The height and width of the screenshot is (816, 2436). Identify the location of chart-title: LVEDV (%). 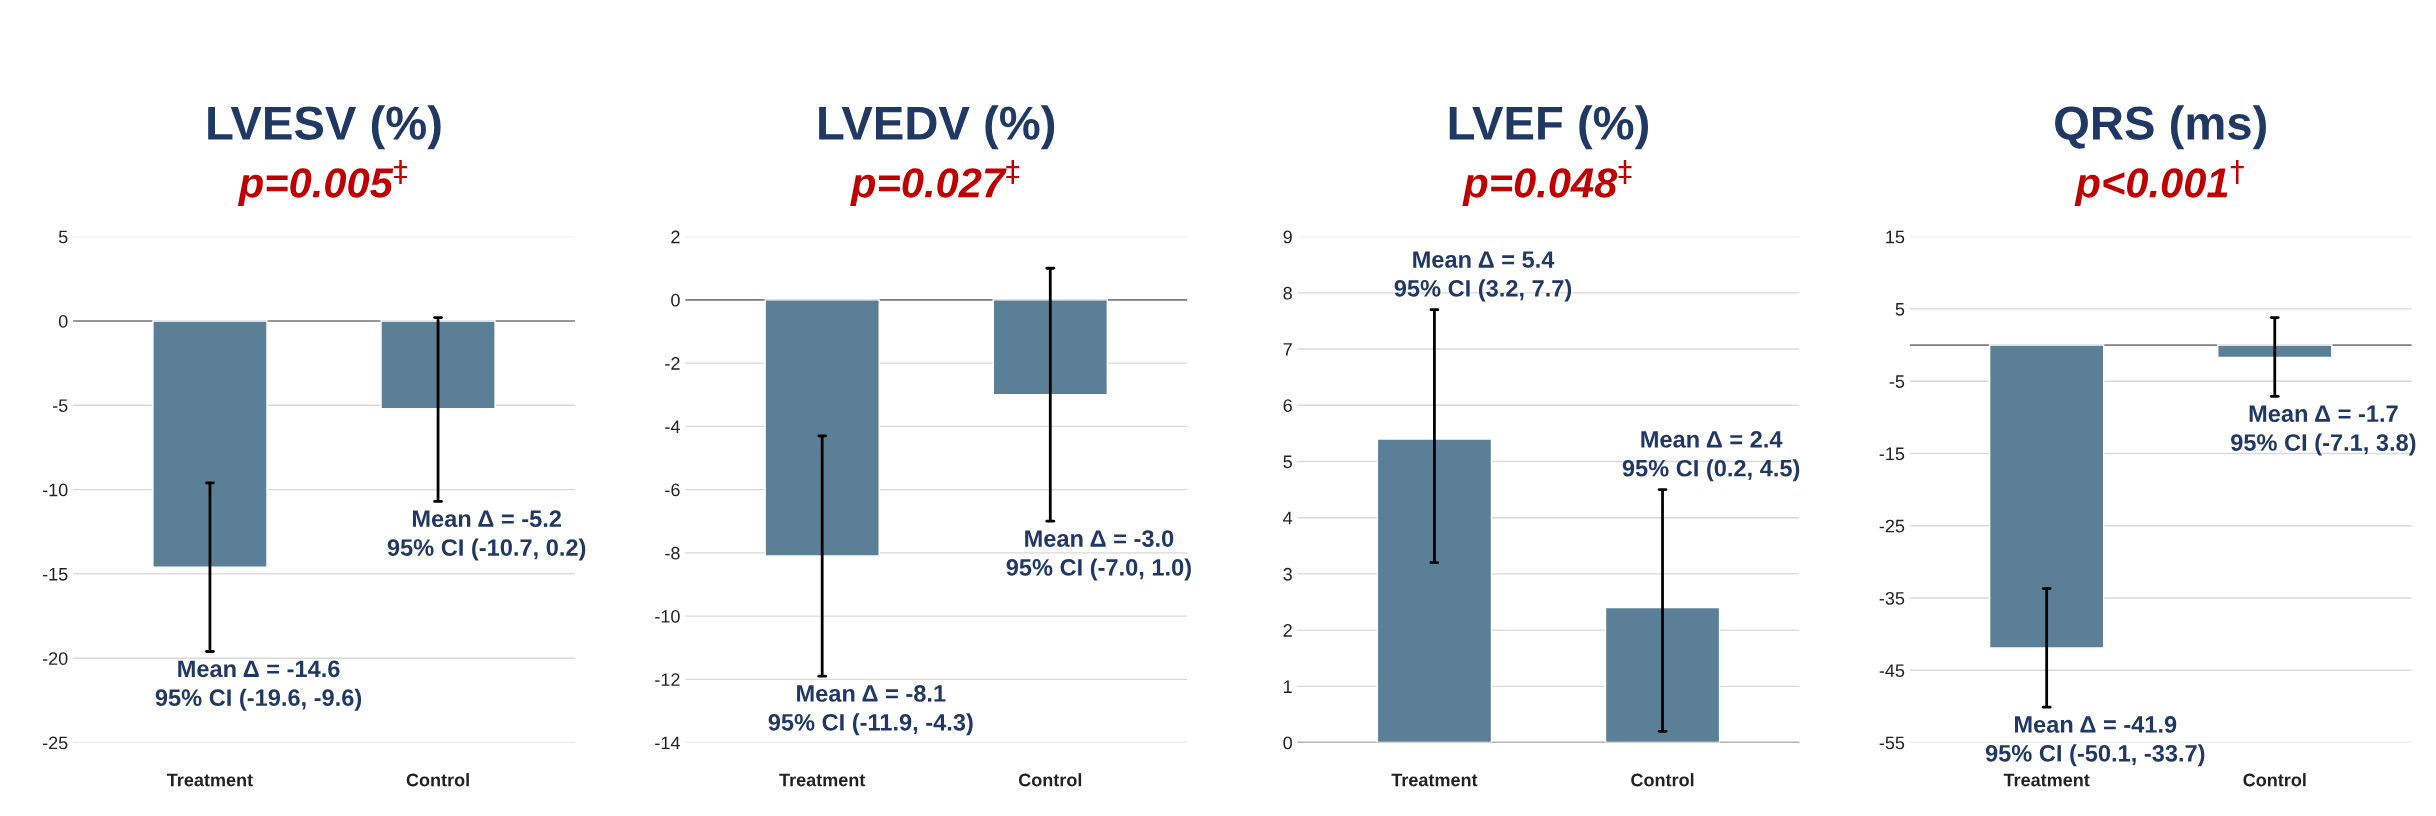
(937, 127).